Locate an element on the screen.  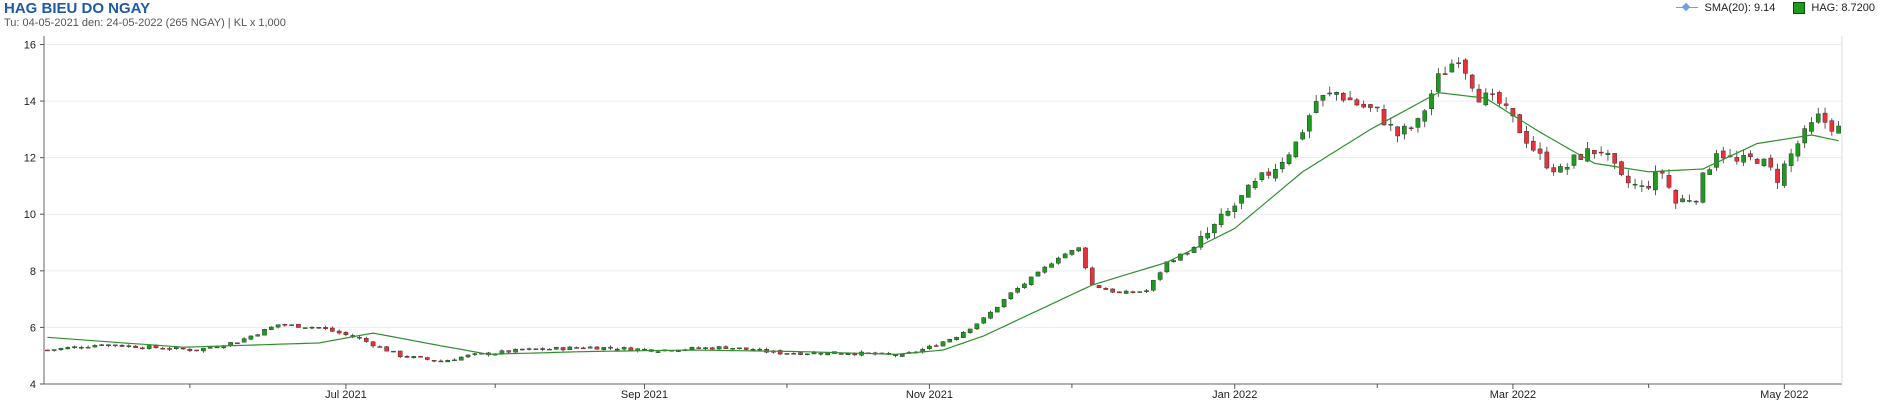
y-tick-label: 6 is located at coordinates (33, 328).